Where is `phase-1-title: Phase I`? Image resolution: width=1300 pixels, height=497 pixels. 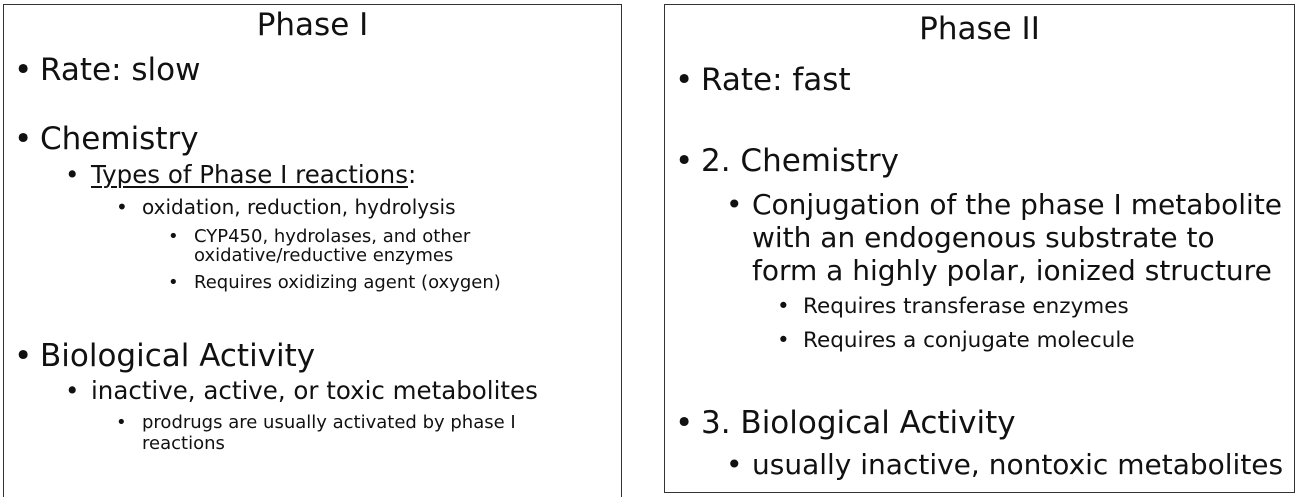
phase-1-title: Phase I is located at coordinates (312, 25).